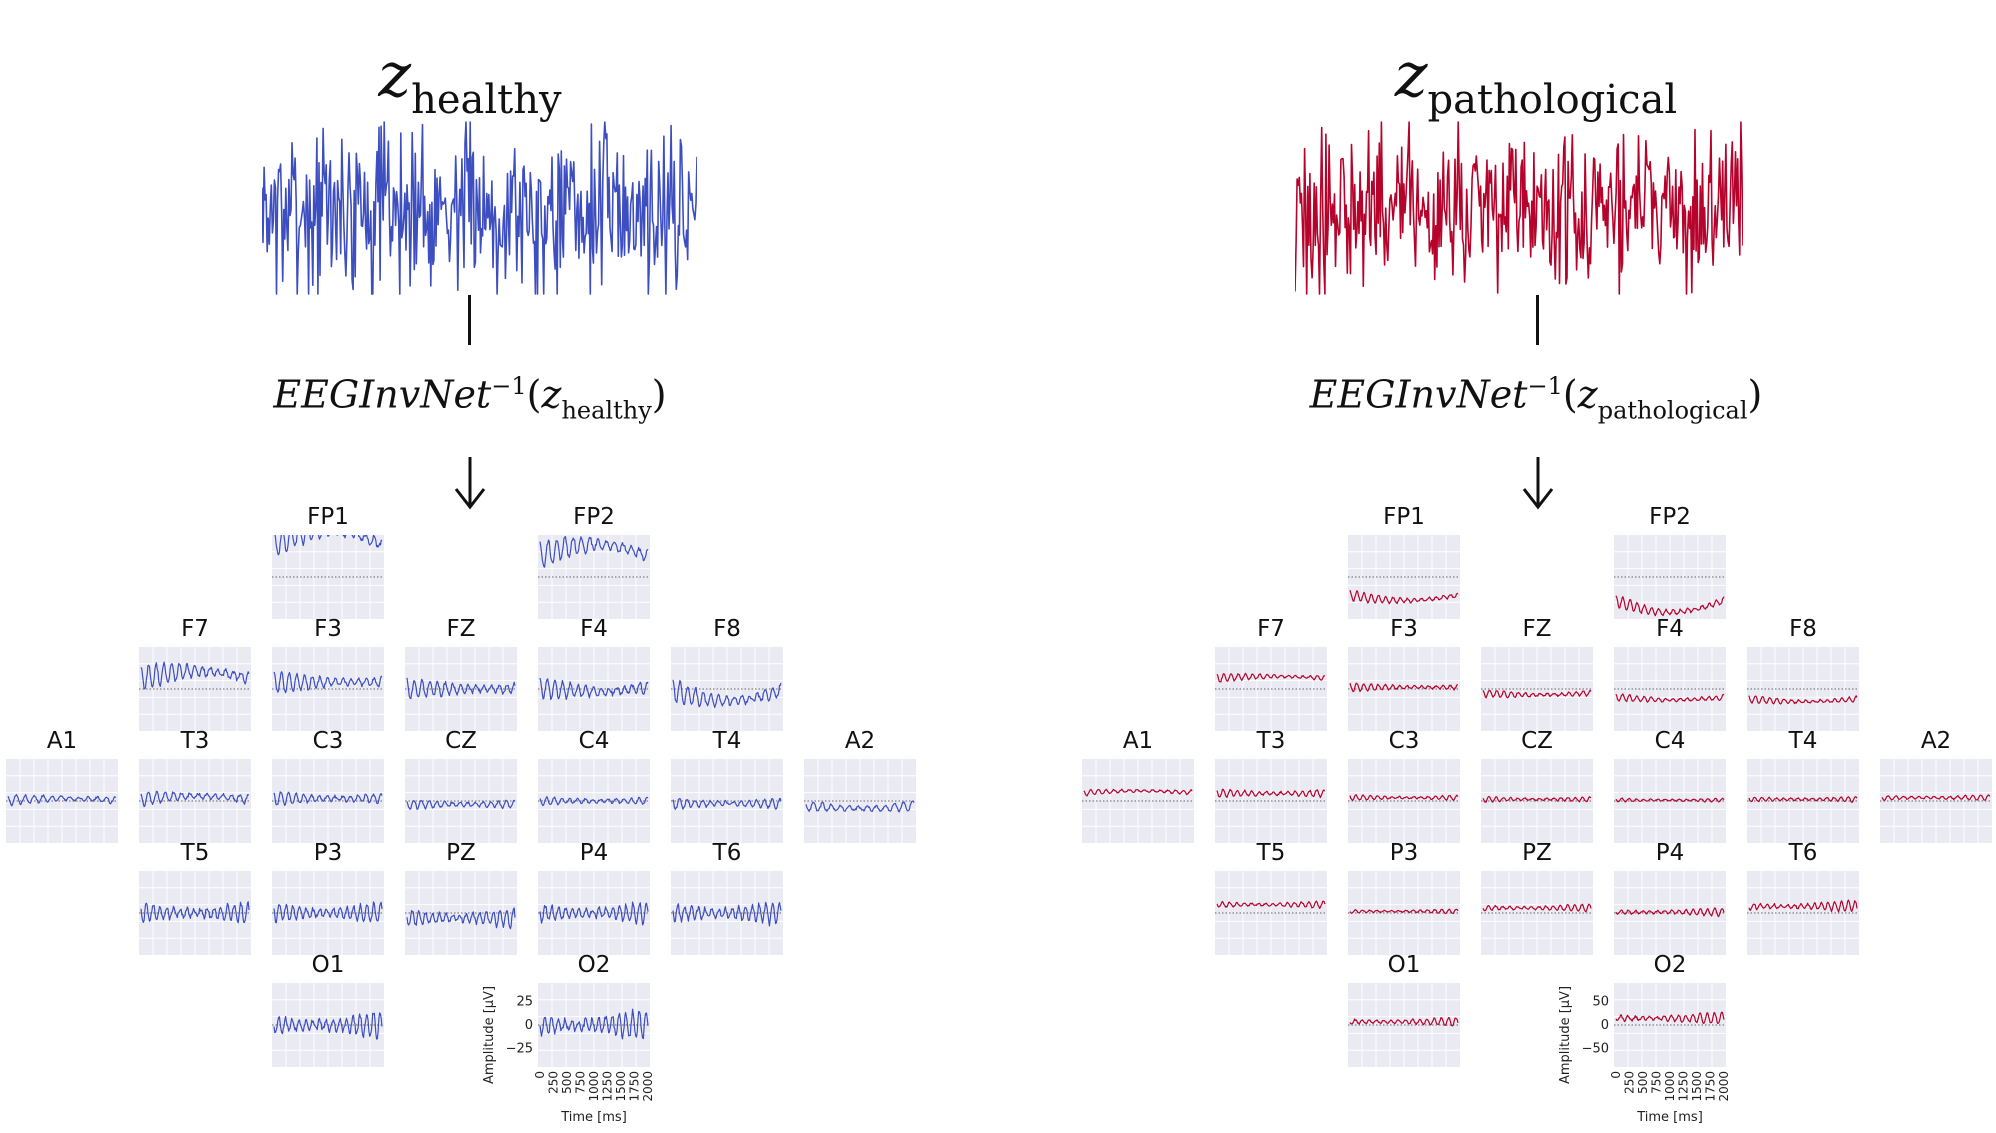  I want to click on title-z-healthy: zhealthy, so click(470, 80).